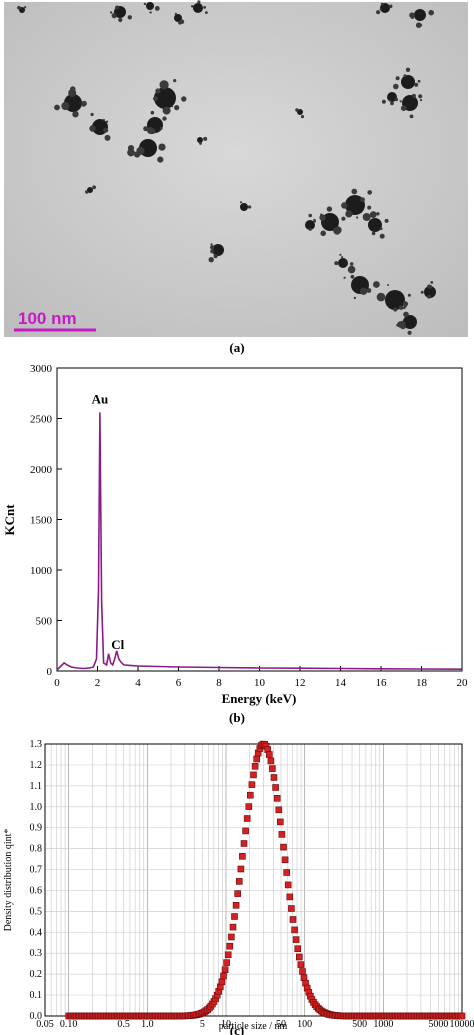 The width and height of the screenshot is (474, 1035). What do you see at coordinates (300, 683) in the screenshot?
I see `x-tick-label: 12` at bounding box center [300, 683].